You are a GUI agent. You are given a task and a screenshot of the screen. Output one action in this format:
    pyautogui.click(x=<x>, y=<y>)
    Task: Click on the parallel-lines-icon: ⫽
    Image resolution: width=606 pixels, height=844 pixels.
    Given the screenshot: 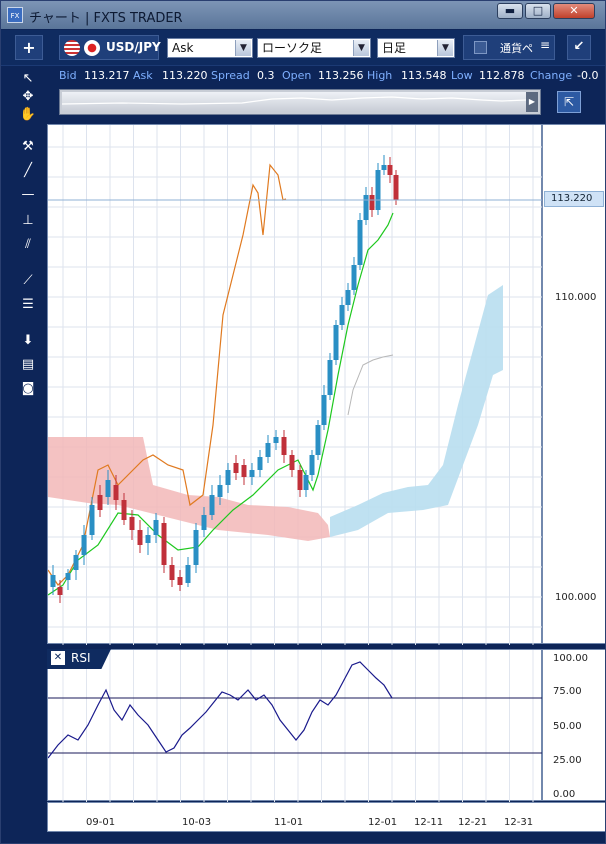 What is the action you would take?
    pyautogui.click(x=28, y=244)
    